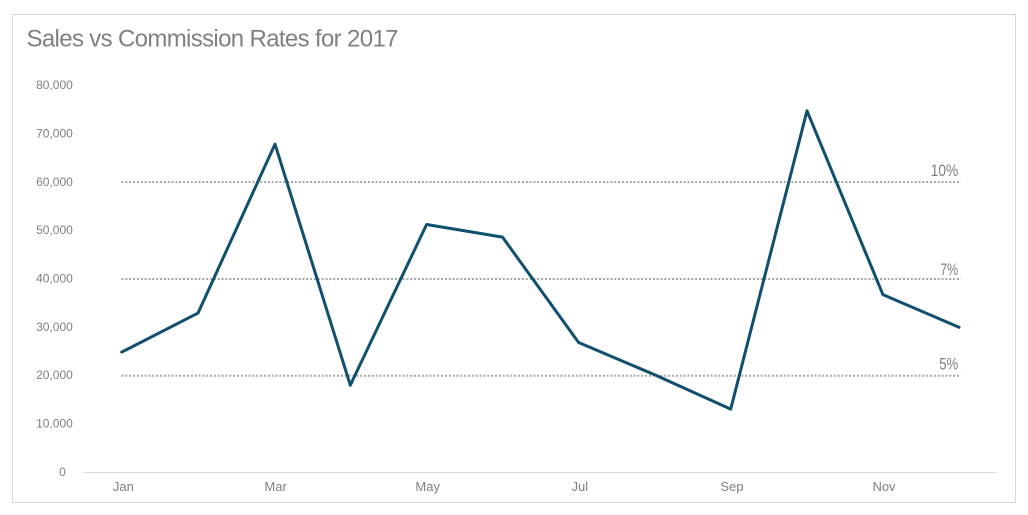 The width and height of the screenshot is (1028, 515). What do you see at coordinates (54, 85) in the screenshot?
I see `svg-text: 80,000` at bounding box center [54, 85].